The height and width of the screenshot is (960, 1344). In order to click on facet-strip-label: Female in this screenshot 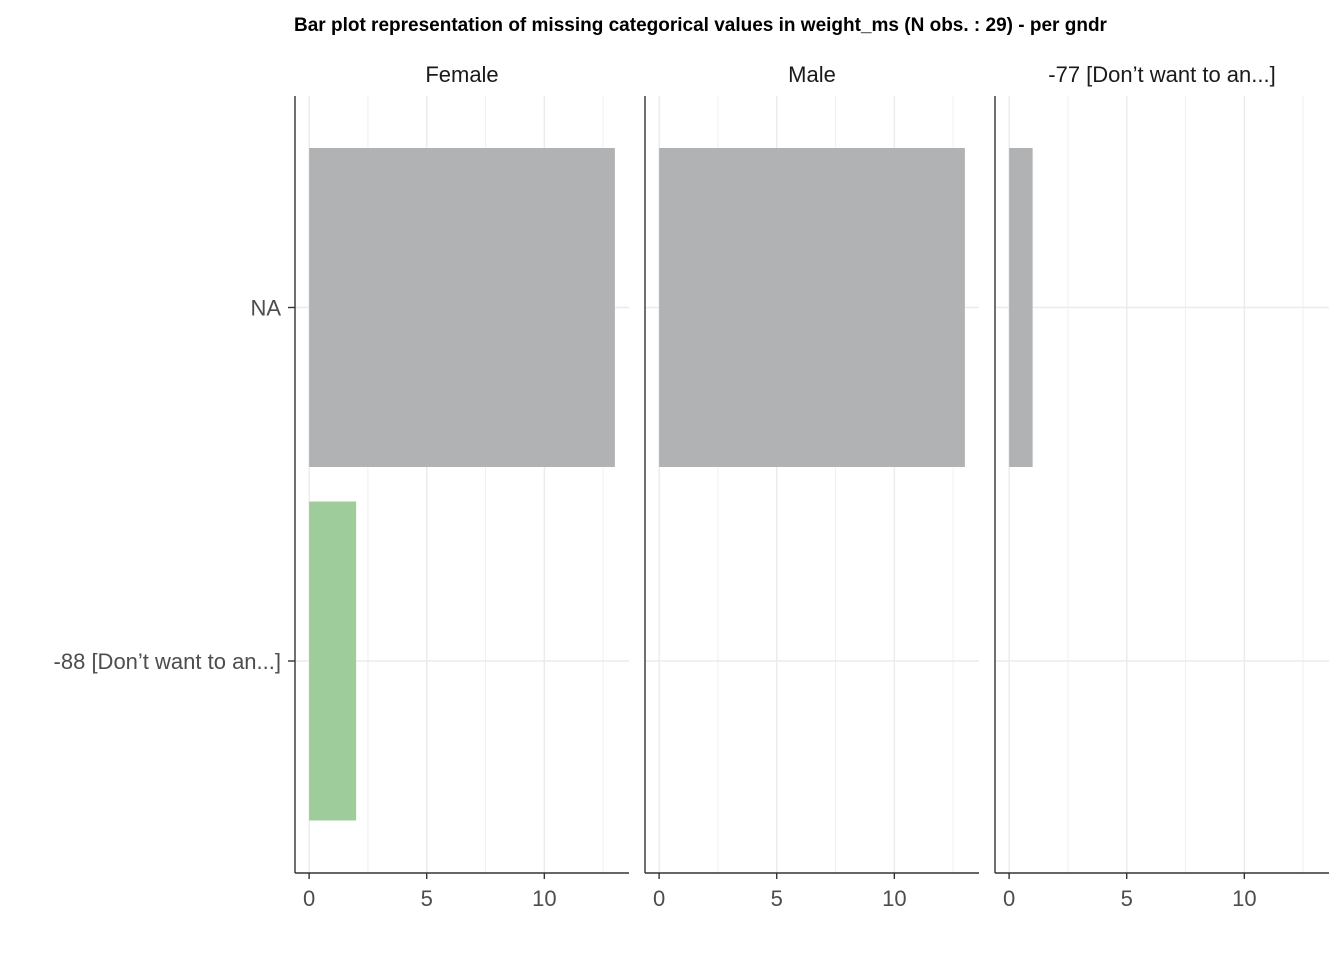, I will do `click(461, 74)`.